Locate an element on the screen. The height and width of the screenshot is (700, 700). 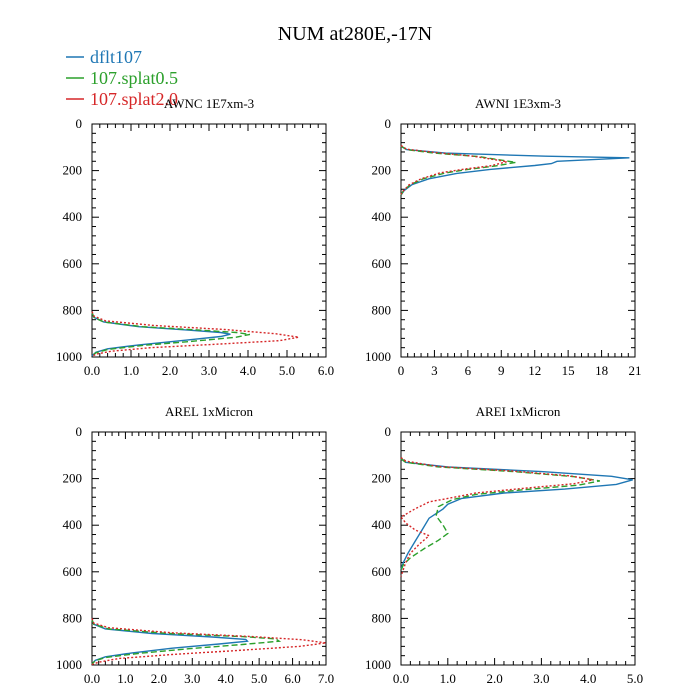
x-tick-label: 0 is located at coordinates (401, 370).